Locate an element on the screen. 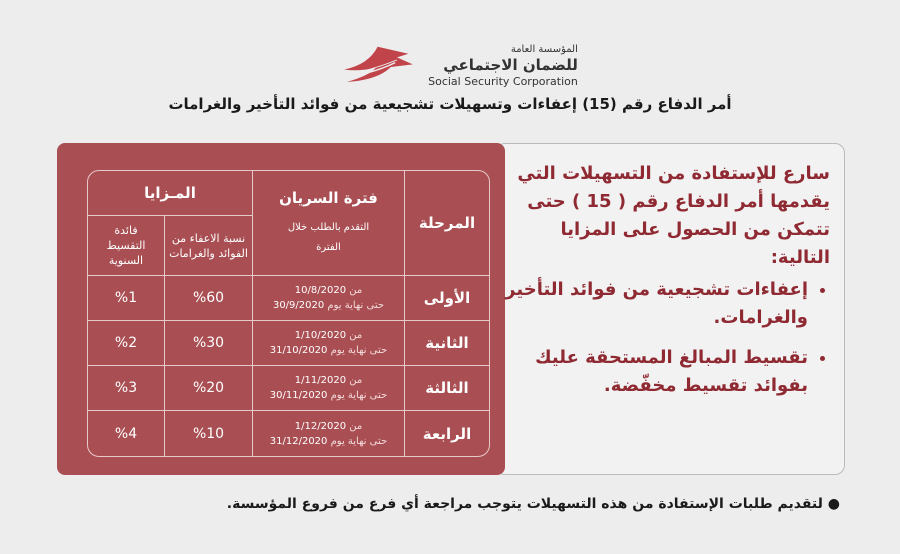  from-date: 10/8/2020 is located at coordinates (320, 290).